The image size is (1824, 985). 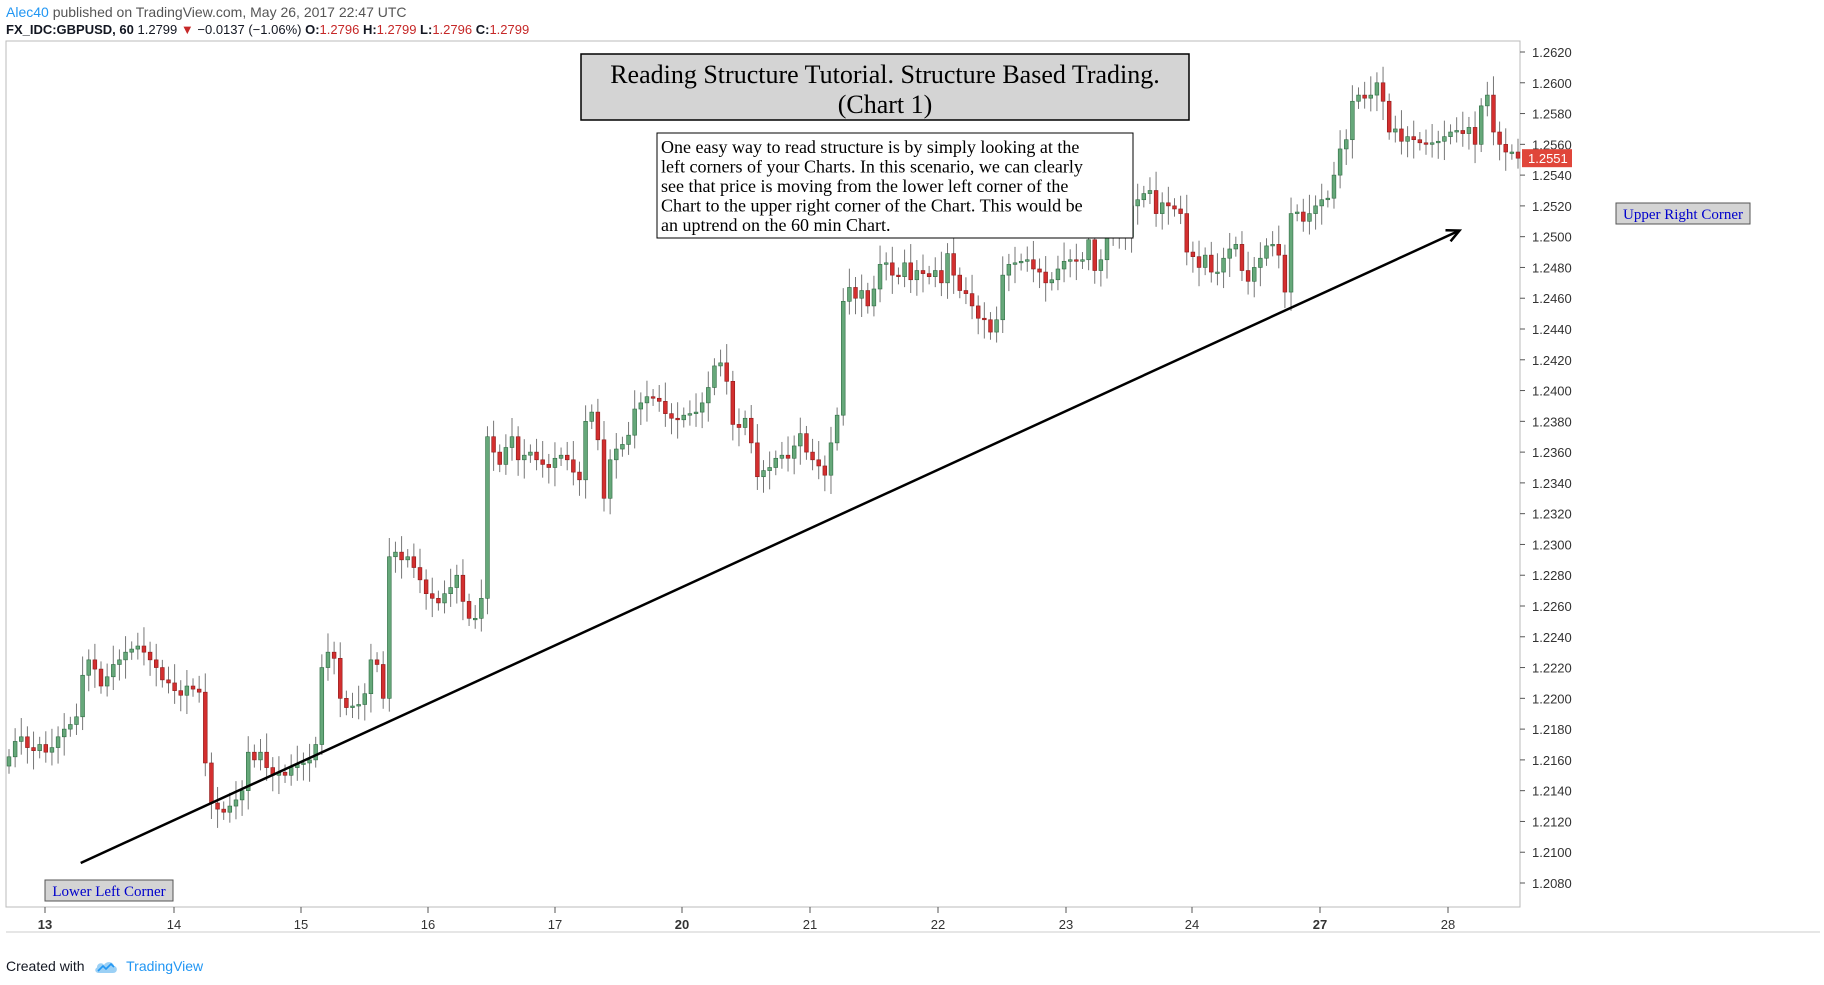 I want to click on time-tick-label: 16, so click(x=428, y=924).